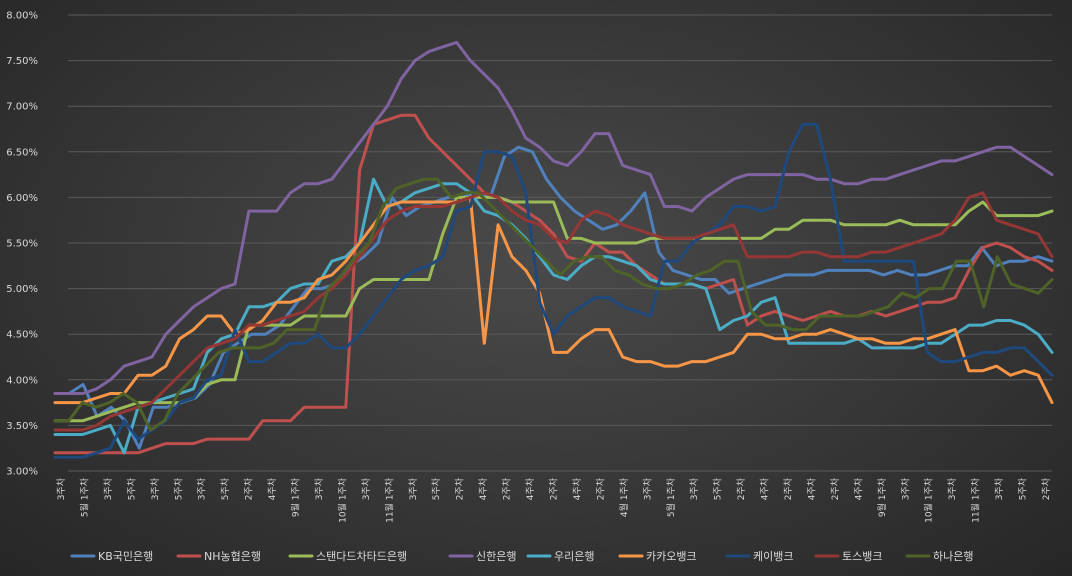 The image size is (1072, 576). Describe the element at coordinates (862, 556) in the screenshot. I see `legend-label: 토스뱅크` at that location.